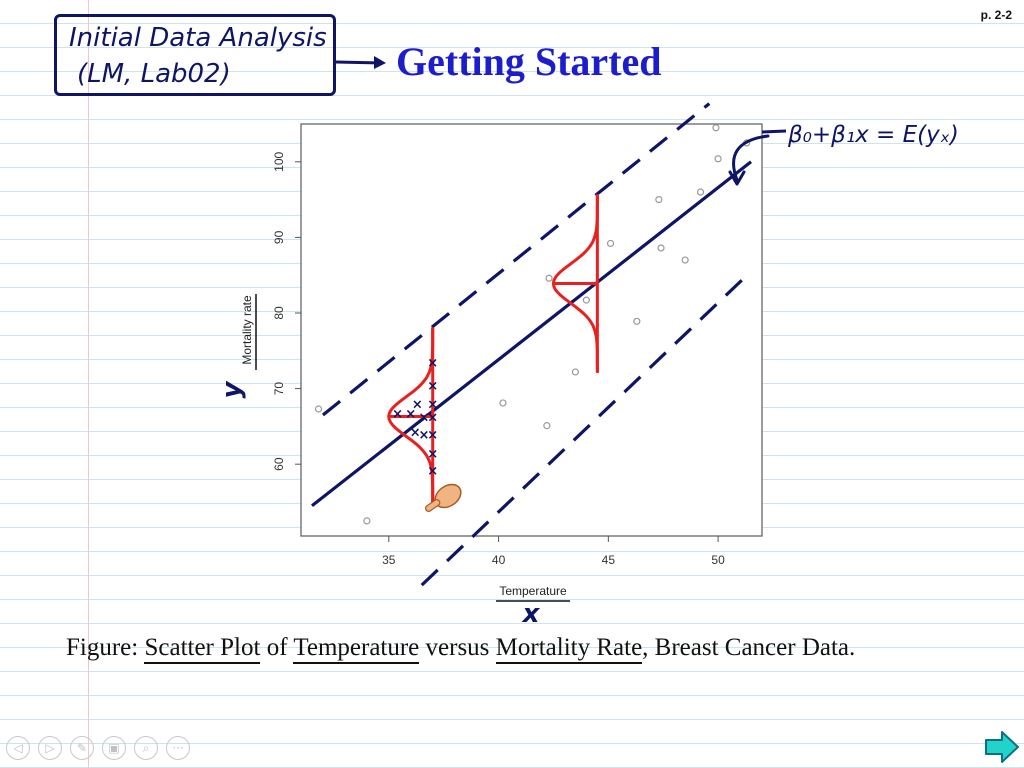  What do you see at coordinates (609, 560) in the screenshot?
I see `x-tick-label: 45` at bounding box center [609, 560].